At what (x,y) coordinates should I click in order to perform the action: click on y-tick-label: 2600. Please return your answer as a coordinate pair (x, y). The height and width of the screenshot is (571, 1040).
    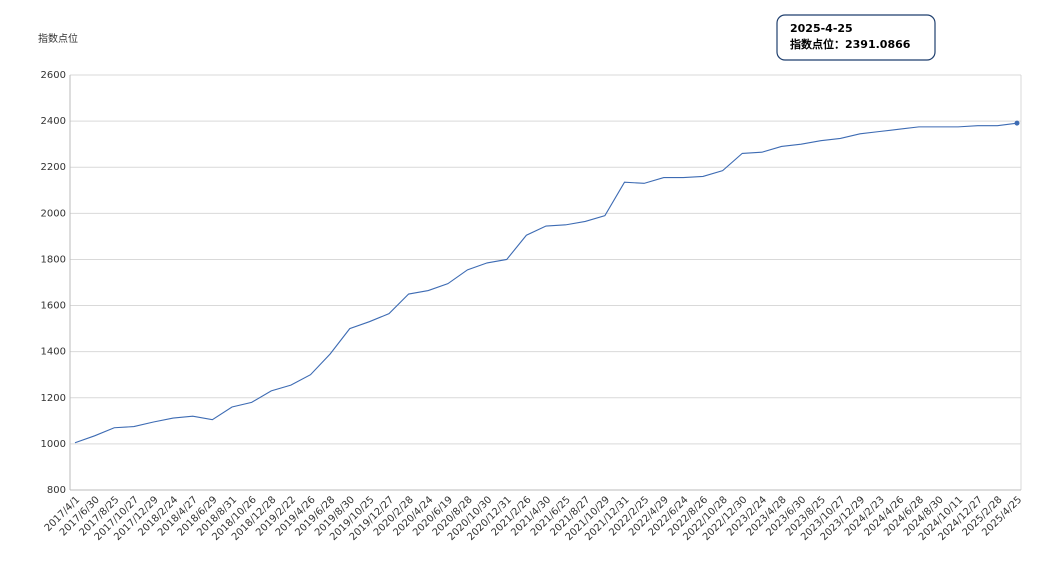
    Looking at the image, I should click on (53, 75).